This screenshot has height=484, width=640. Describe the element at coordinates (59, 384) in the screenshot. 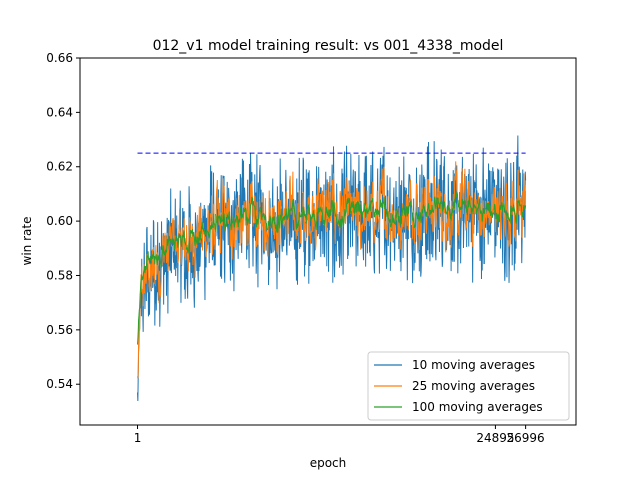

I see `y-tick-label: 0.54` at that location.